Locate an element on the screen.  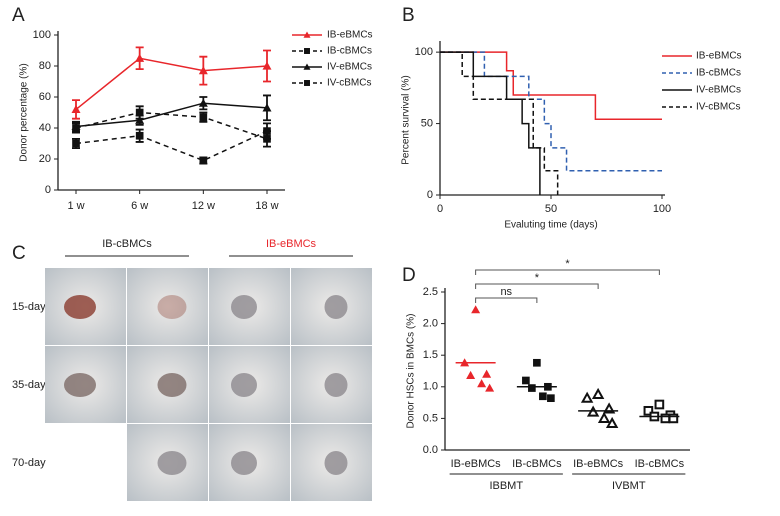
x-tick-label: 1 w is located at coordinates (75, 206).